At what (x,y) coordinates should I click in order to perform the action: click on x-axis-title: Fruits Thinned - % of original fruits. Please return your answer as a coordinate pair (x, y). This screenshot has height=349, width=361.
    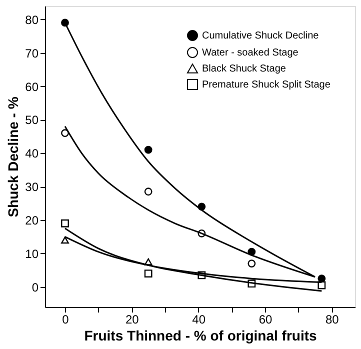
    Looking at the image, I should click on (200, 336).